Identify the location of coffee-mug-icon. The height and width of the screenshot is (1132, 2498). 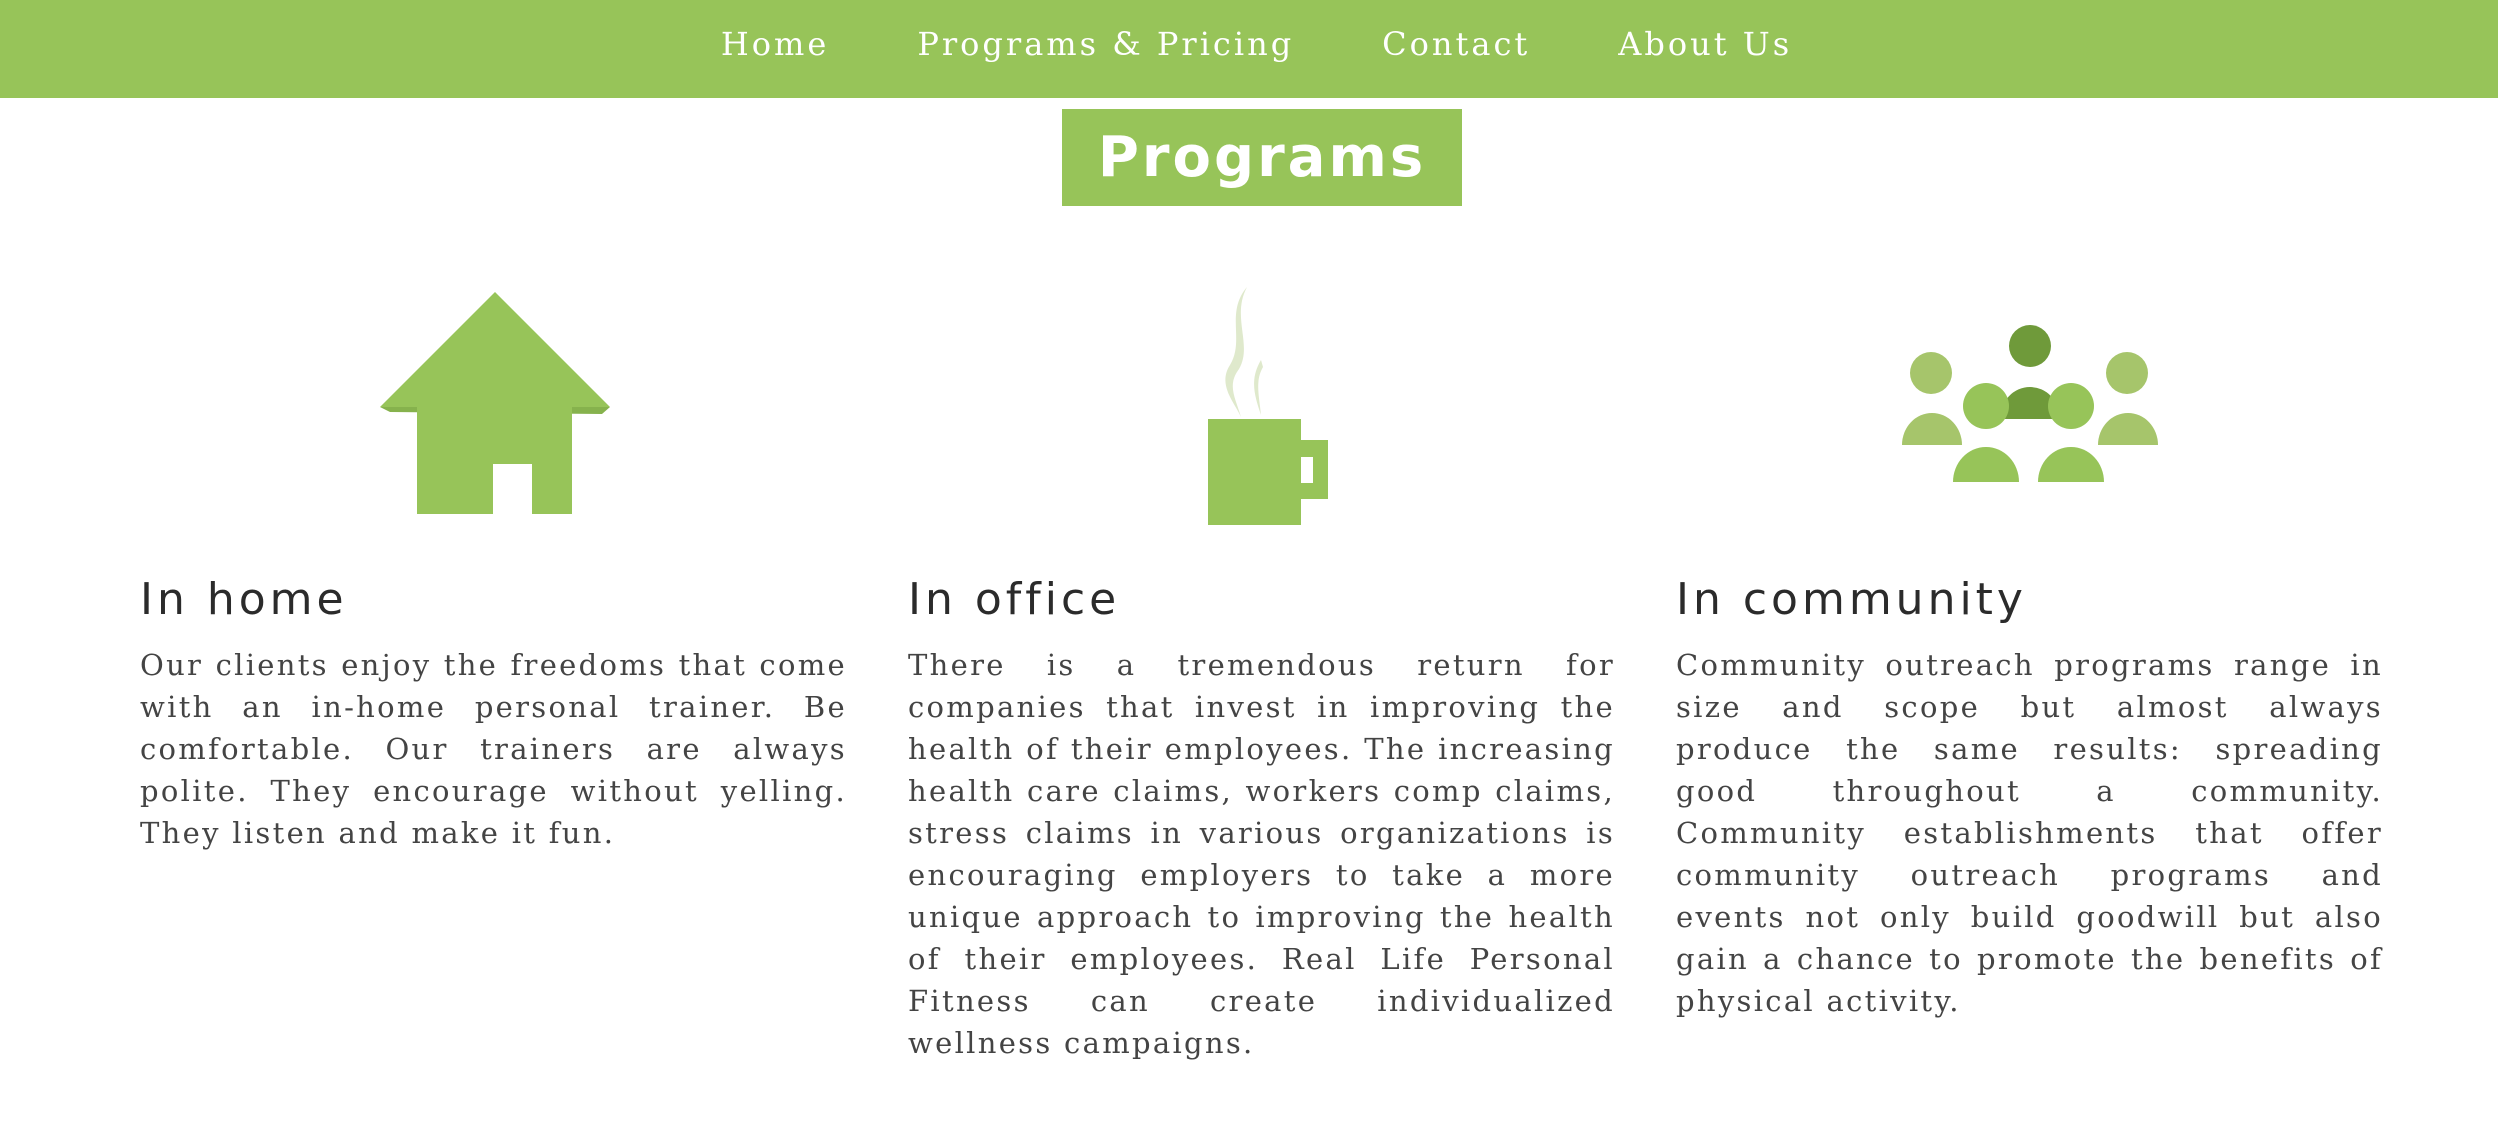
(1267, 405).